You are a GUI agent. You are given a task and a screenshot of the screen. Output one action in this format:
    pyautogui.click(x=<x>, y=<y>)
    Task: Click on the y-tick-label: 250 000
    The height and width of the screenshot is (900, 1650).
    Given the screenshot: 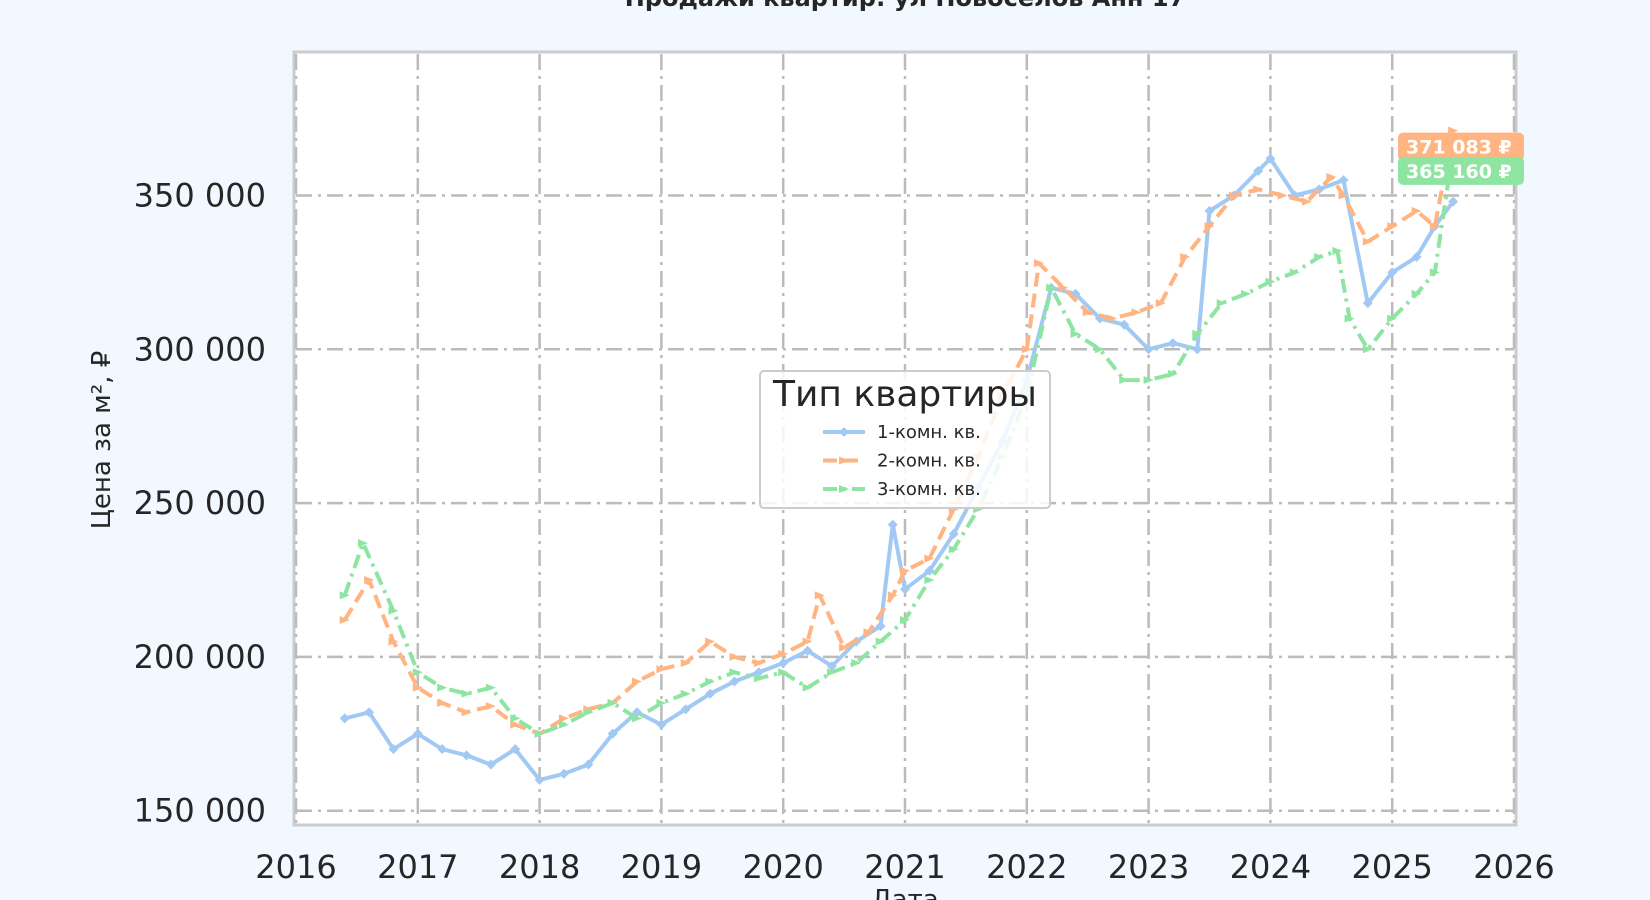 What is the action you would take?
    pyautogui.click(x=200, y=503)
    